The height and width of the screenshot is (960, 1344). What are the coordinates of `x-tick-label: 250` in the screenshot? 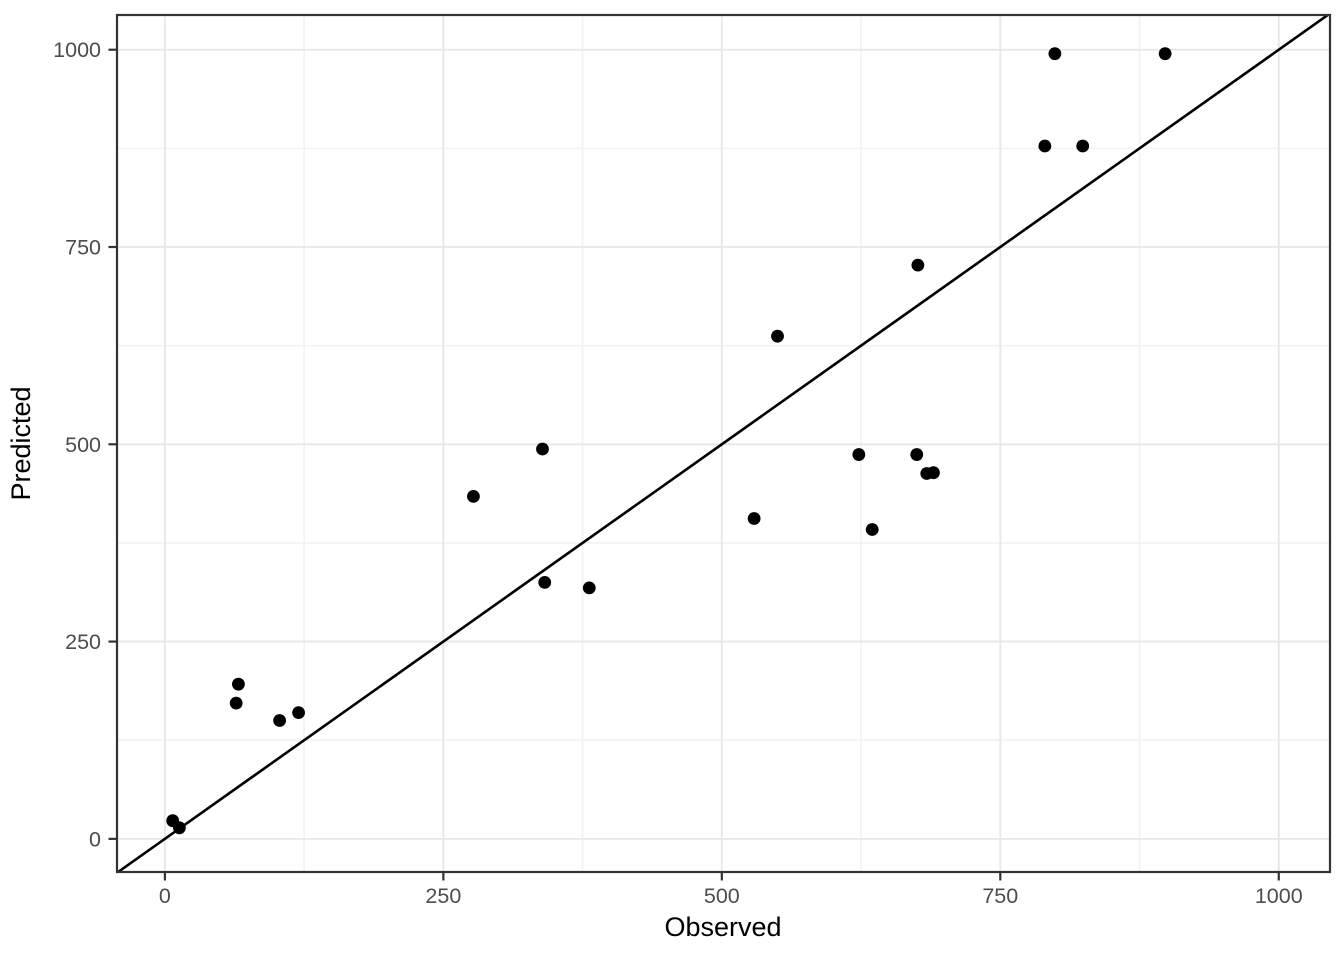 It's located at (443, 896).